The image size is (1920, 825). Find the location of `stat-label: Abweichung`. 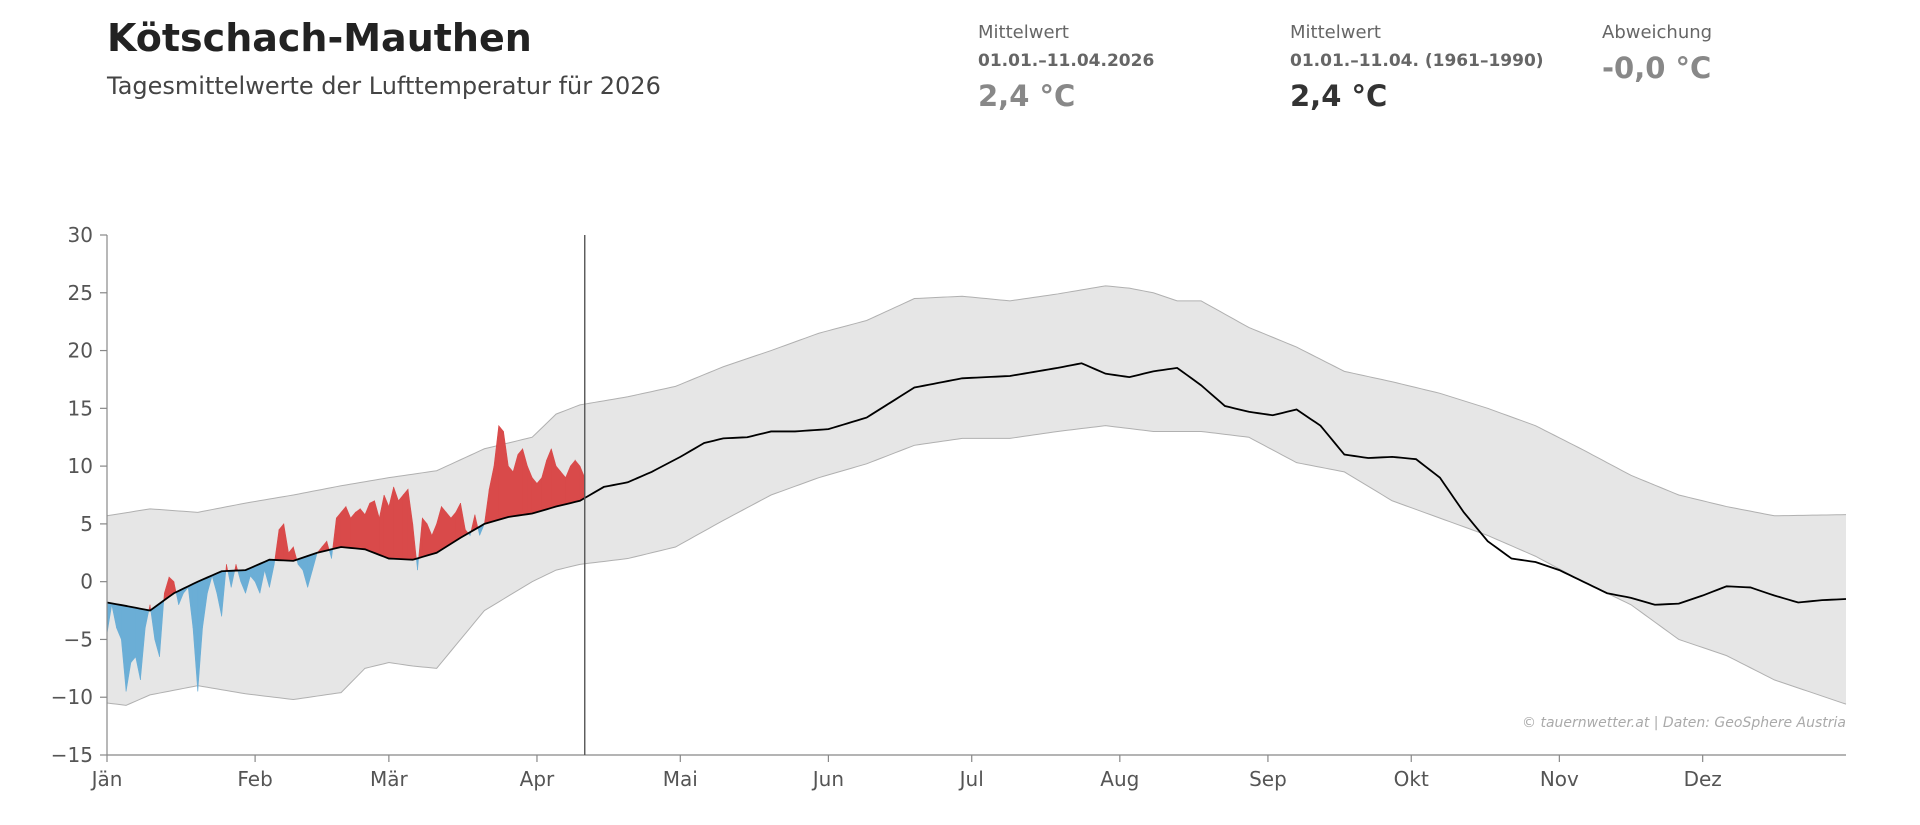

stat-label: Abweichung is located at coordinates (1657, 32).